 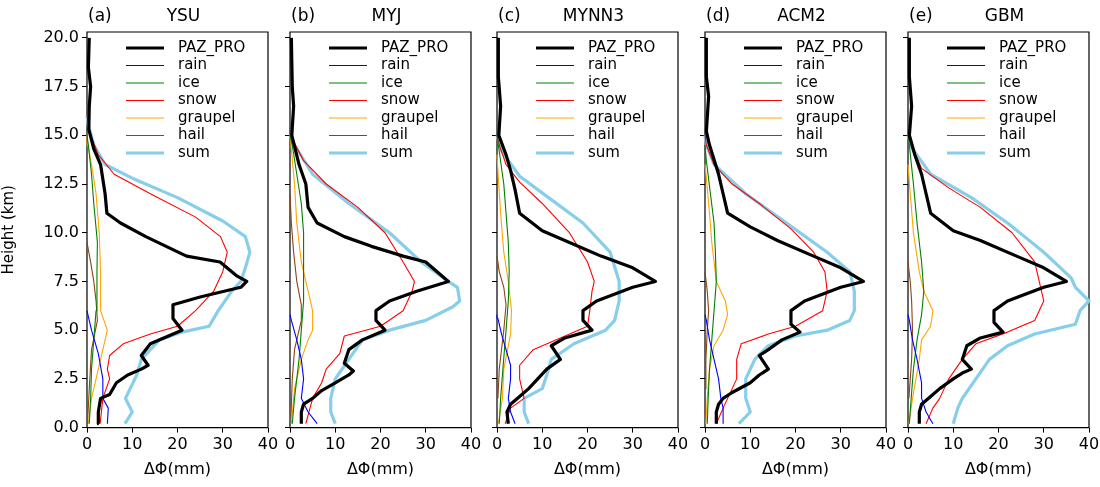 What do you see at coordinates (61, 134) in the screenshot?
I see `y-tick-label: 15.0` at bounding box center [61, 134].